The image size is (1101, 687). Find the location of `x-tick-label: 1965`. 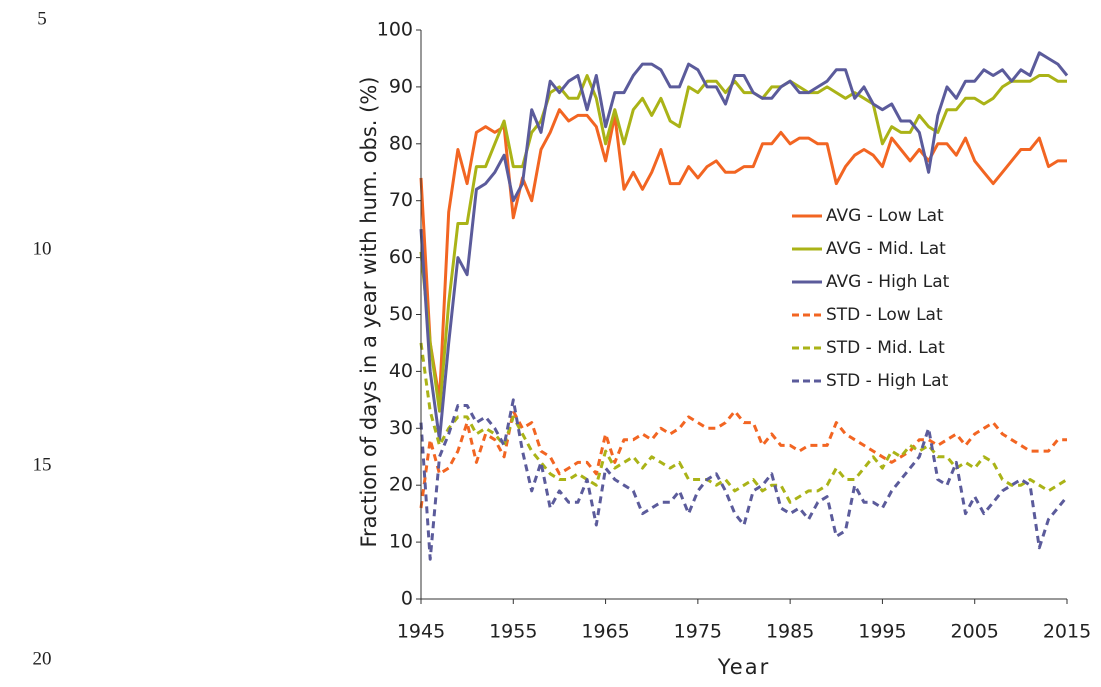

x-tick-label: 1965 is located at coordinates (605, 632).